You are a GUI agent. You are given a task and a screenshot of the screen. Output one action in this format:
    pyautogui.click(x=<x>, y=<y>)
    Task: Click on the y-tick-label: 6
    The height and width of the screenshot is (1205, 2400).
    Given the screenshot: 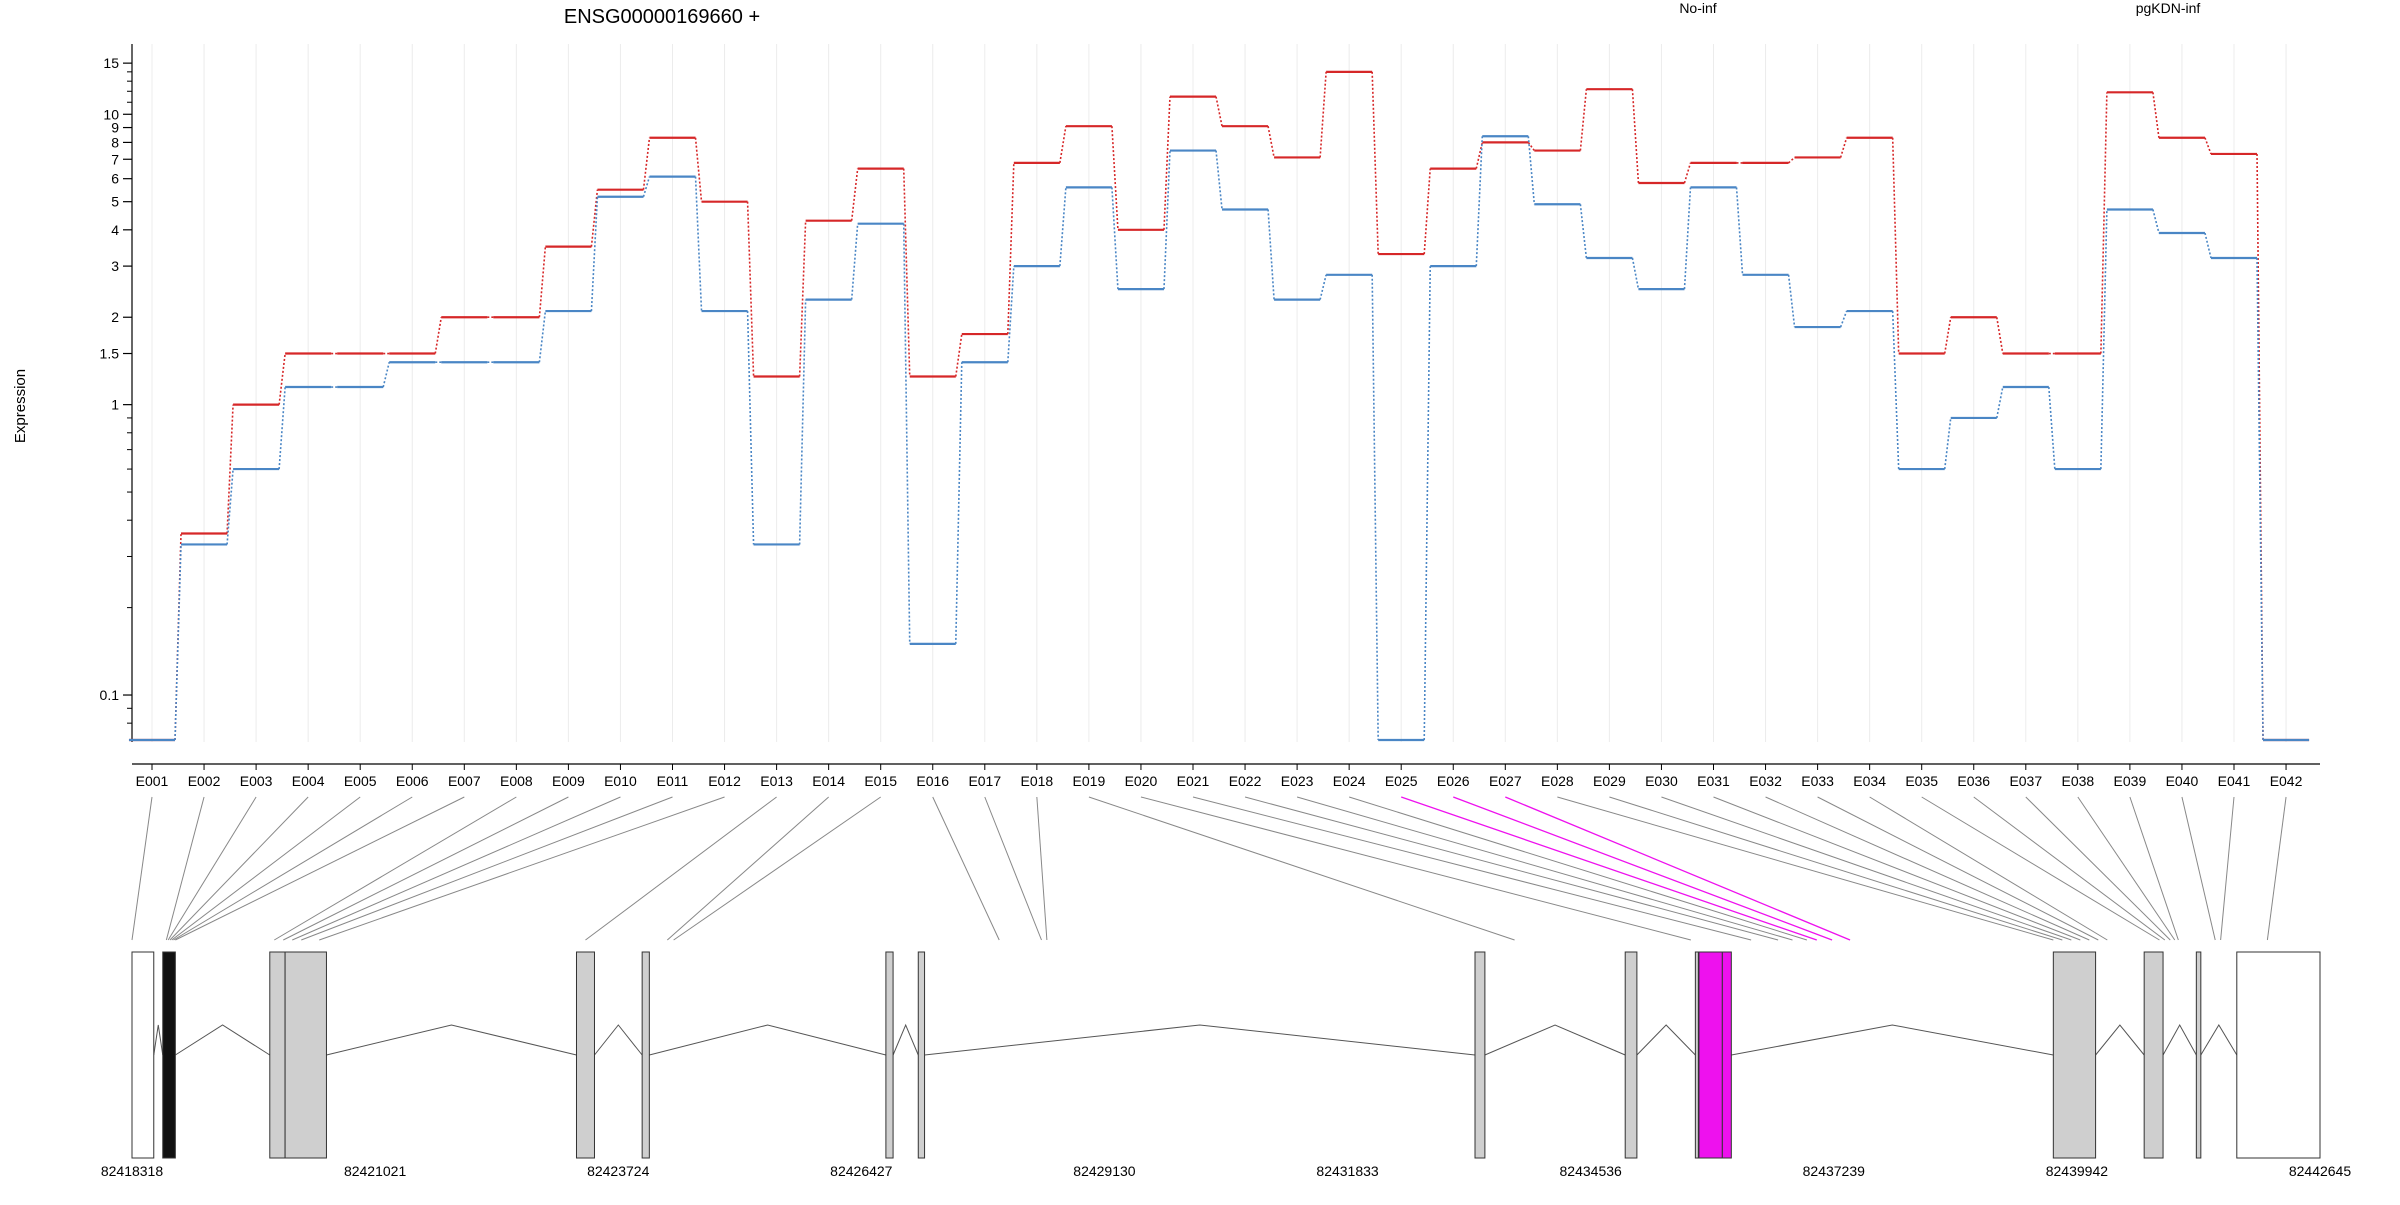 What is the action you would take?
    pyautogui.click(x=115, y=179)
    